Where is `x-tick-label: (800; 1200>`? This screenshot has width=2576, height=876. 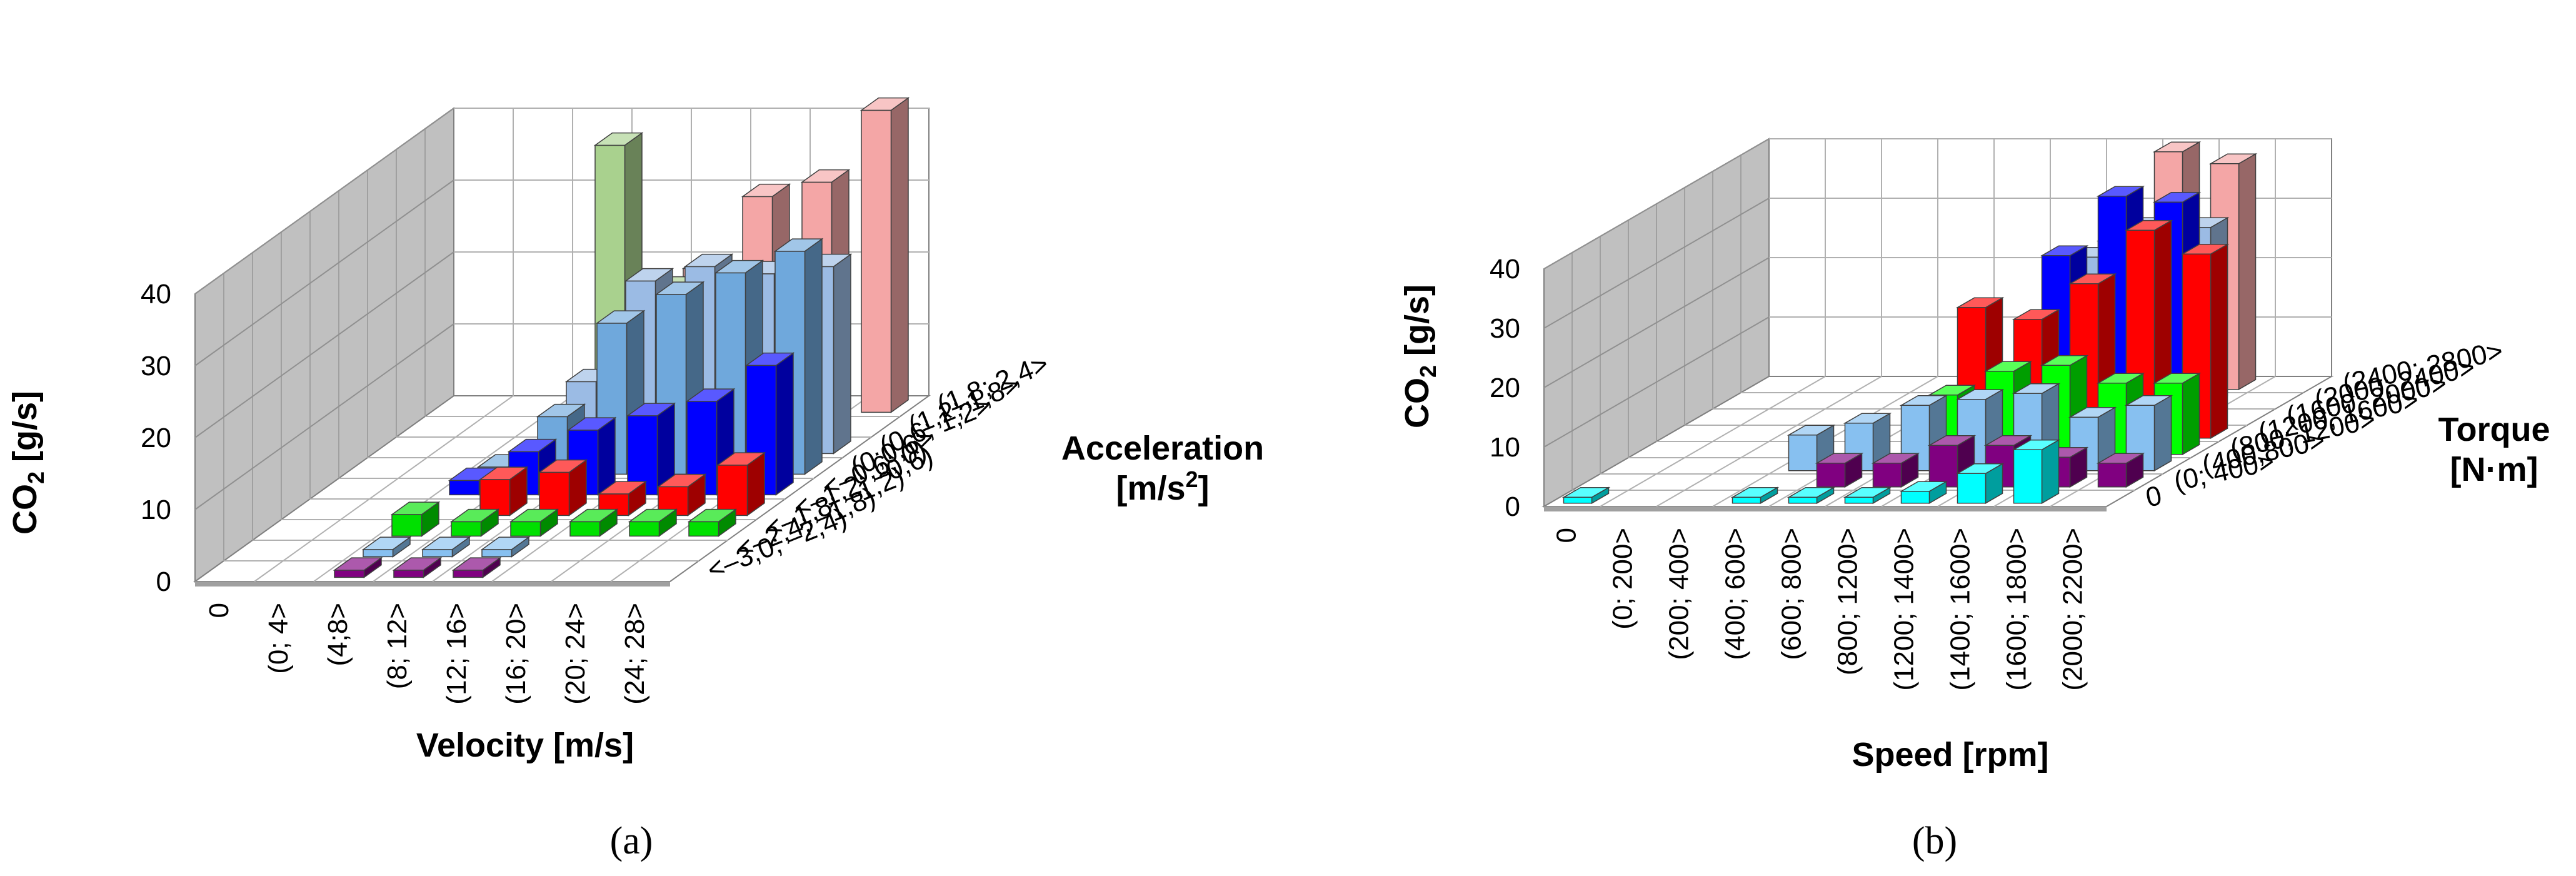 x-tick-label: (800; 1200> is located at coordinates (1848, 601).